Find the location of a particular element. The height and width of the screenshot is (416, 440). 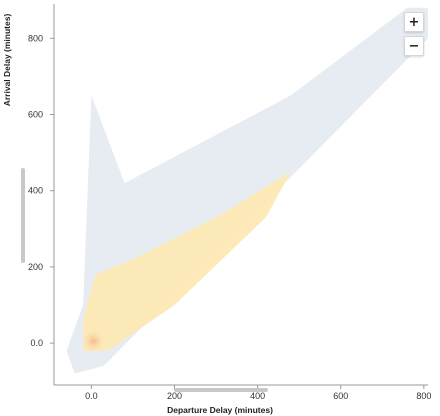

y-tick-label: 800 is located at coordinates (35, 38).